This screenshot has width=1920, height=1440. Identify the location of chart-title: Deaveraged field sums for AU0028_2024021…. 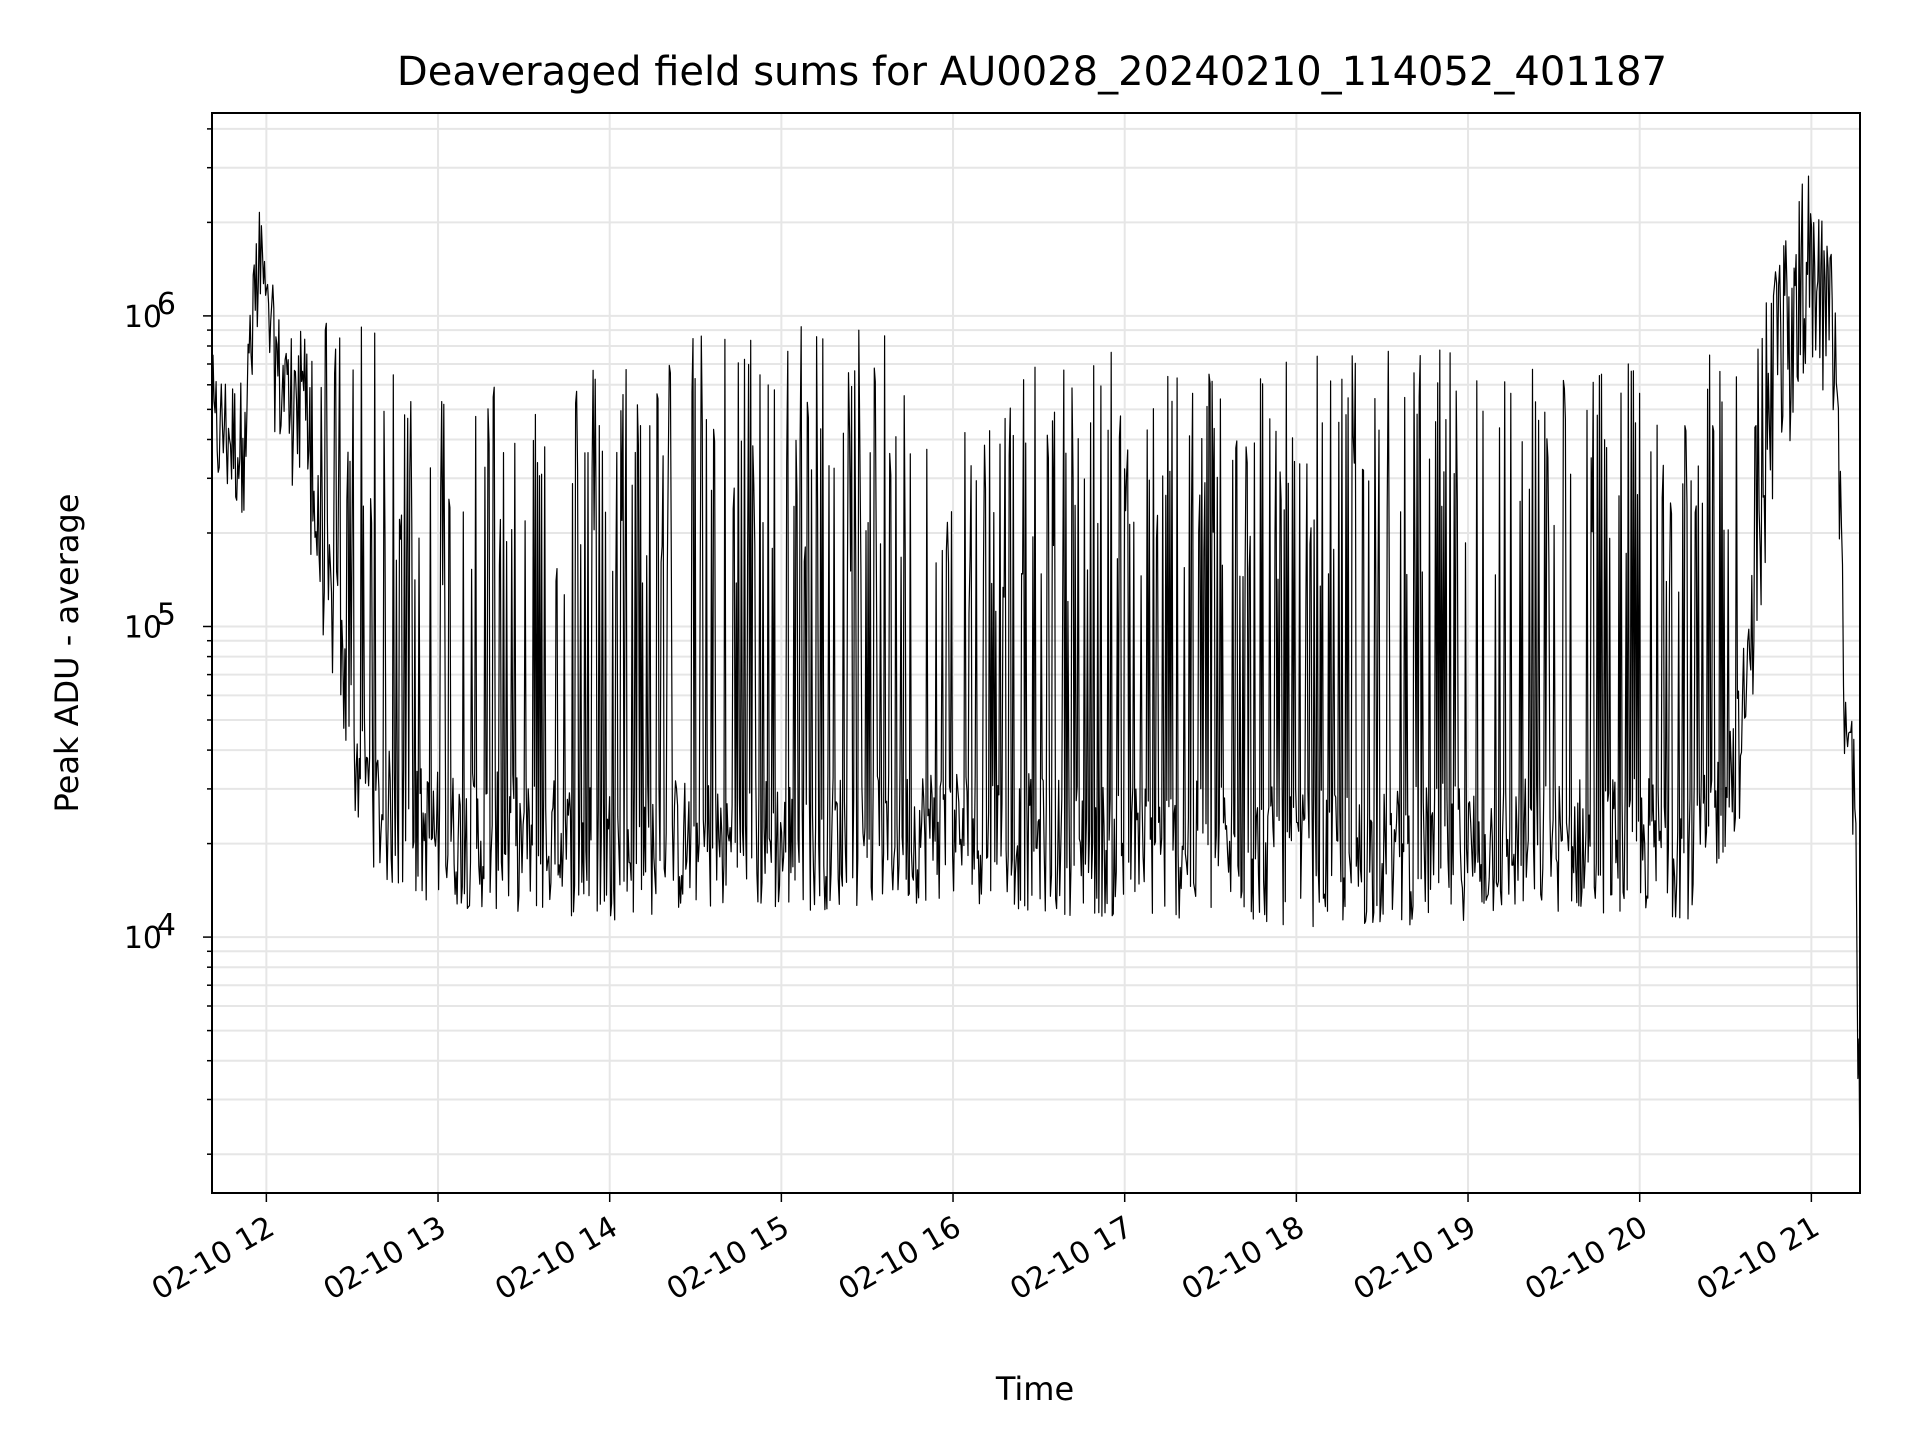
(1032, 72).